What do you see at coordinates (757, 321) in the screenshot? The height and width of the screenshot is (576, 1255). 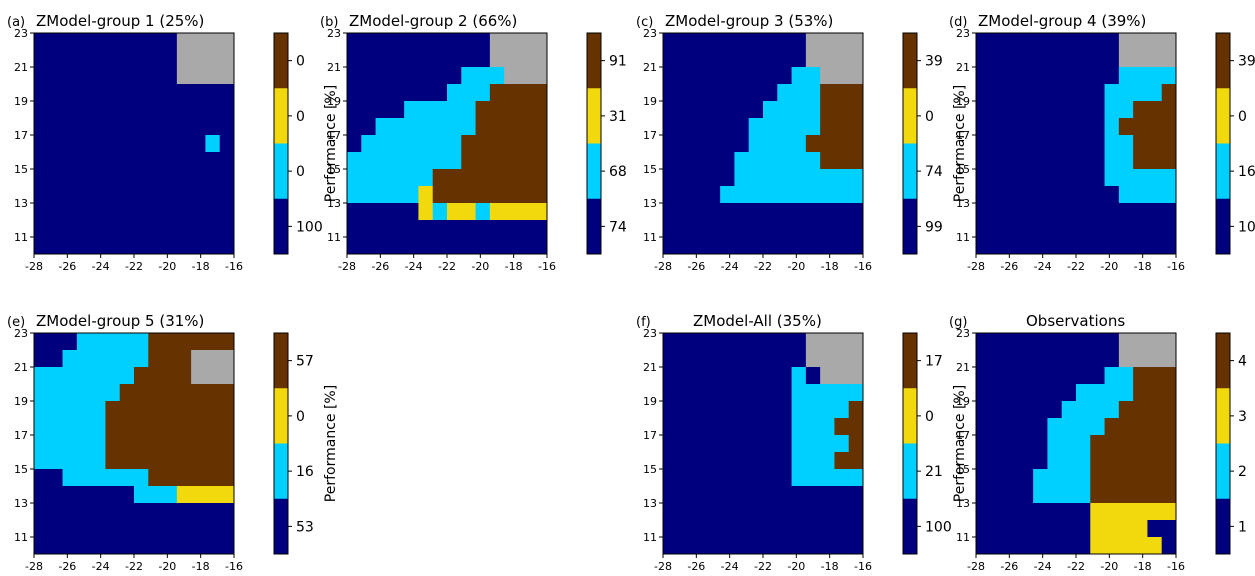 I see `panel-title: ZModel-All (35%)` at bounding box center [757, 321].